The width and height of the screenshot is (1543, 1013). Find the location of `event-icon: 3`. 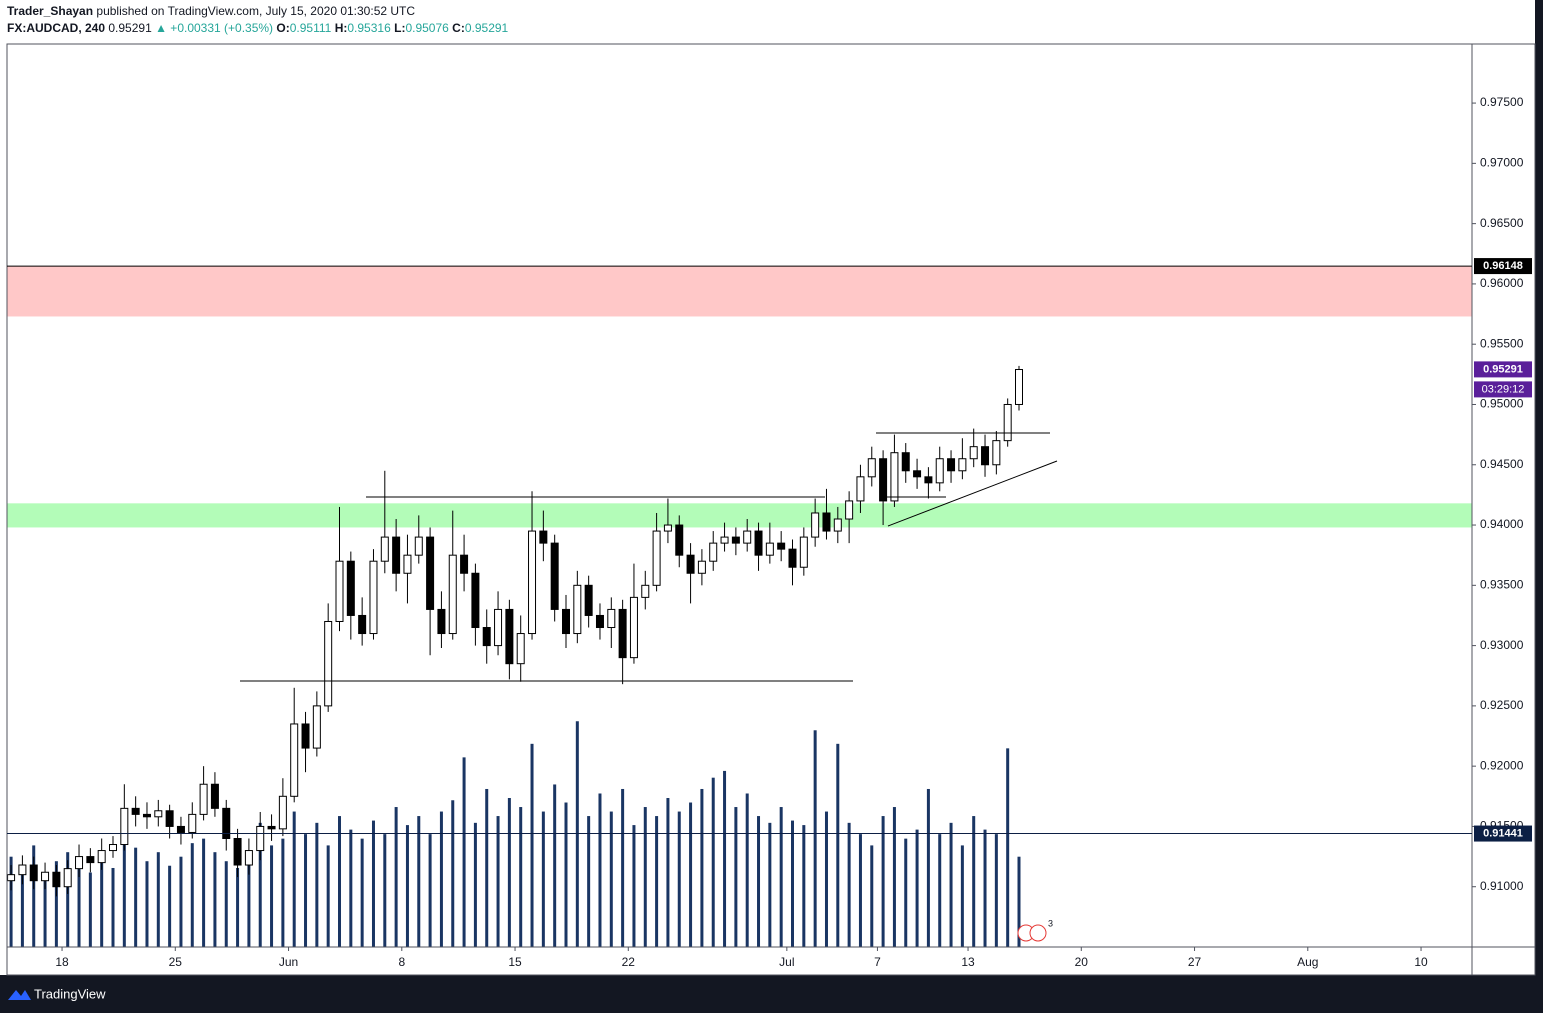

event-icon: 3 is located at coordinates (1035, 930).